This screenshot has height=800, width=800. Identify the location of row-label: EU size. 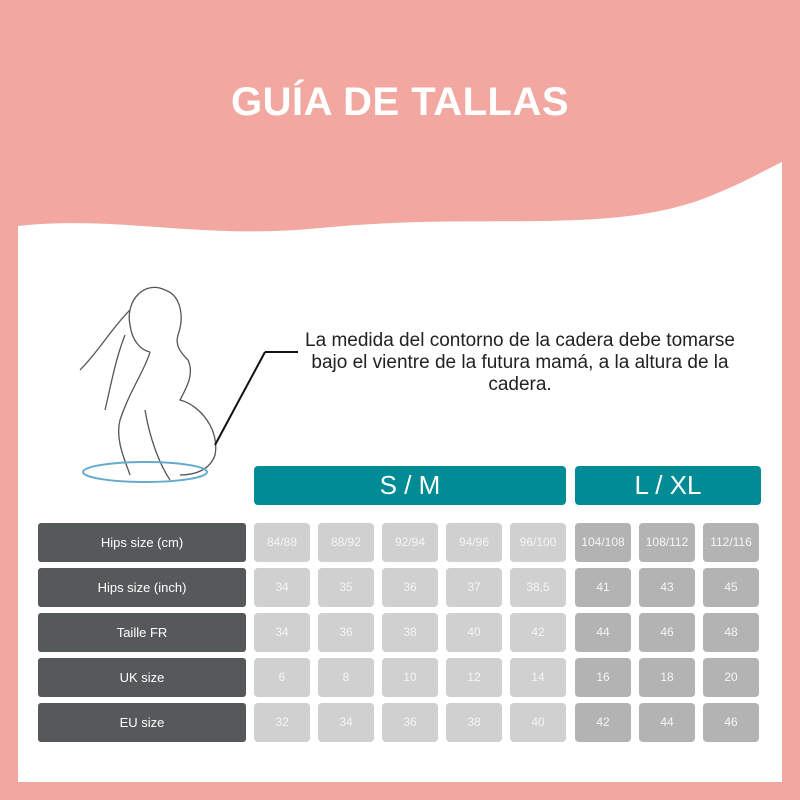
(142, 722).